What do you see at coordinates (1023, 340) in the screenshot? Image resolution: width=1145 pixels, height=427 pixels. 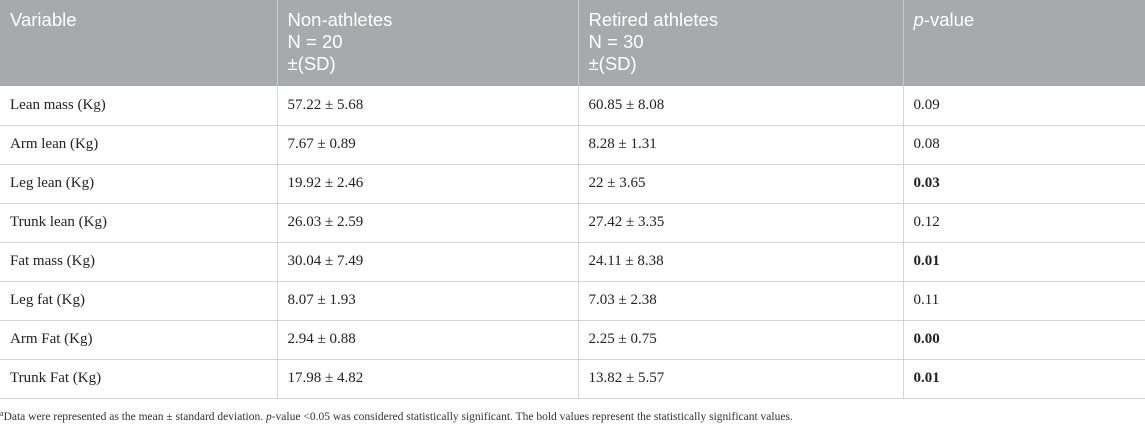 I see `cell-p-value: 0.00` at bounding box center [1023, 340].